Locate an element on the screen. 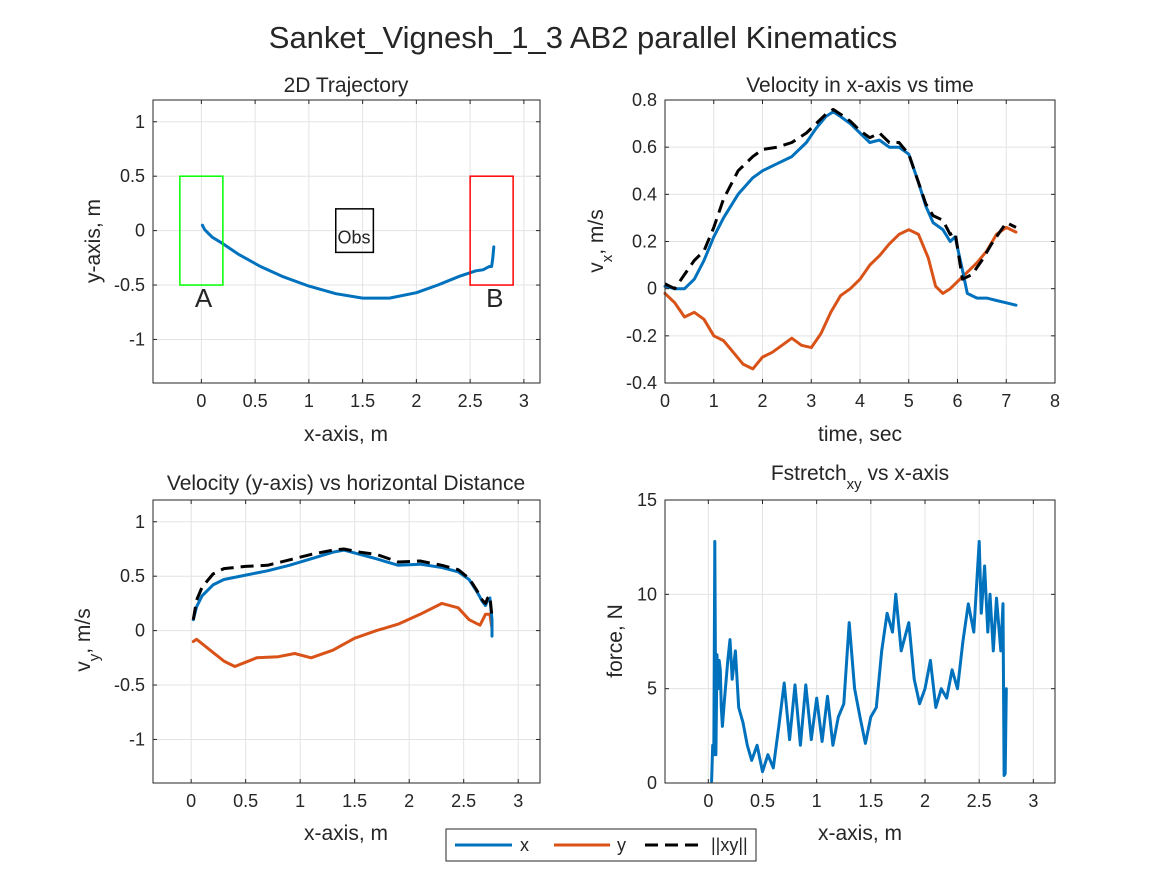 Image resolution: width=1167 pixels, height=875 pixels. vx-time-ylabel: vx, m/s is located at coordinates (600, 241).